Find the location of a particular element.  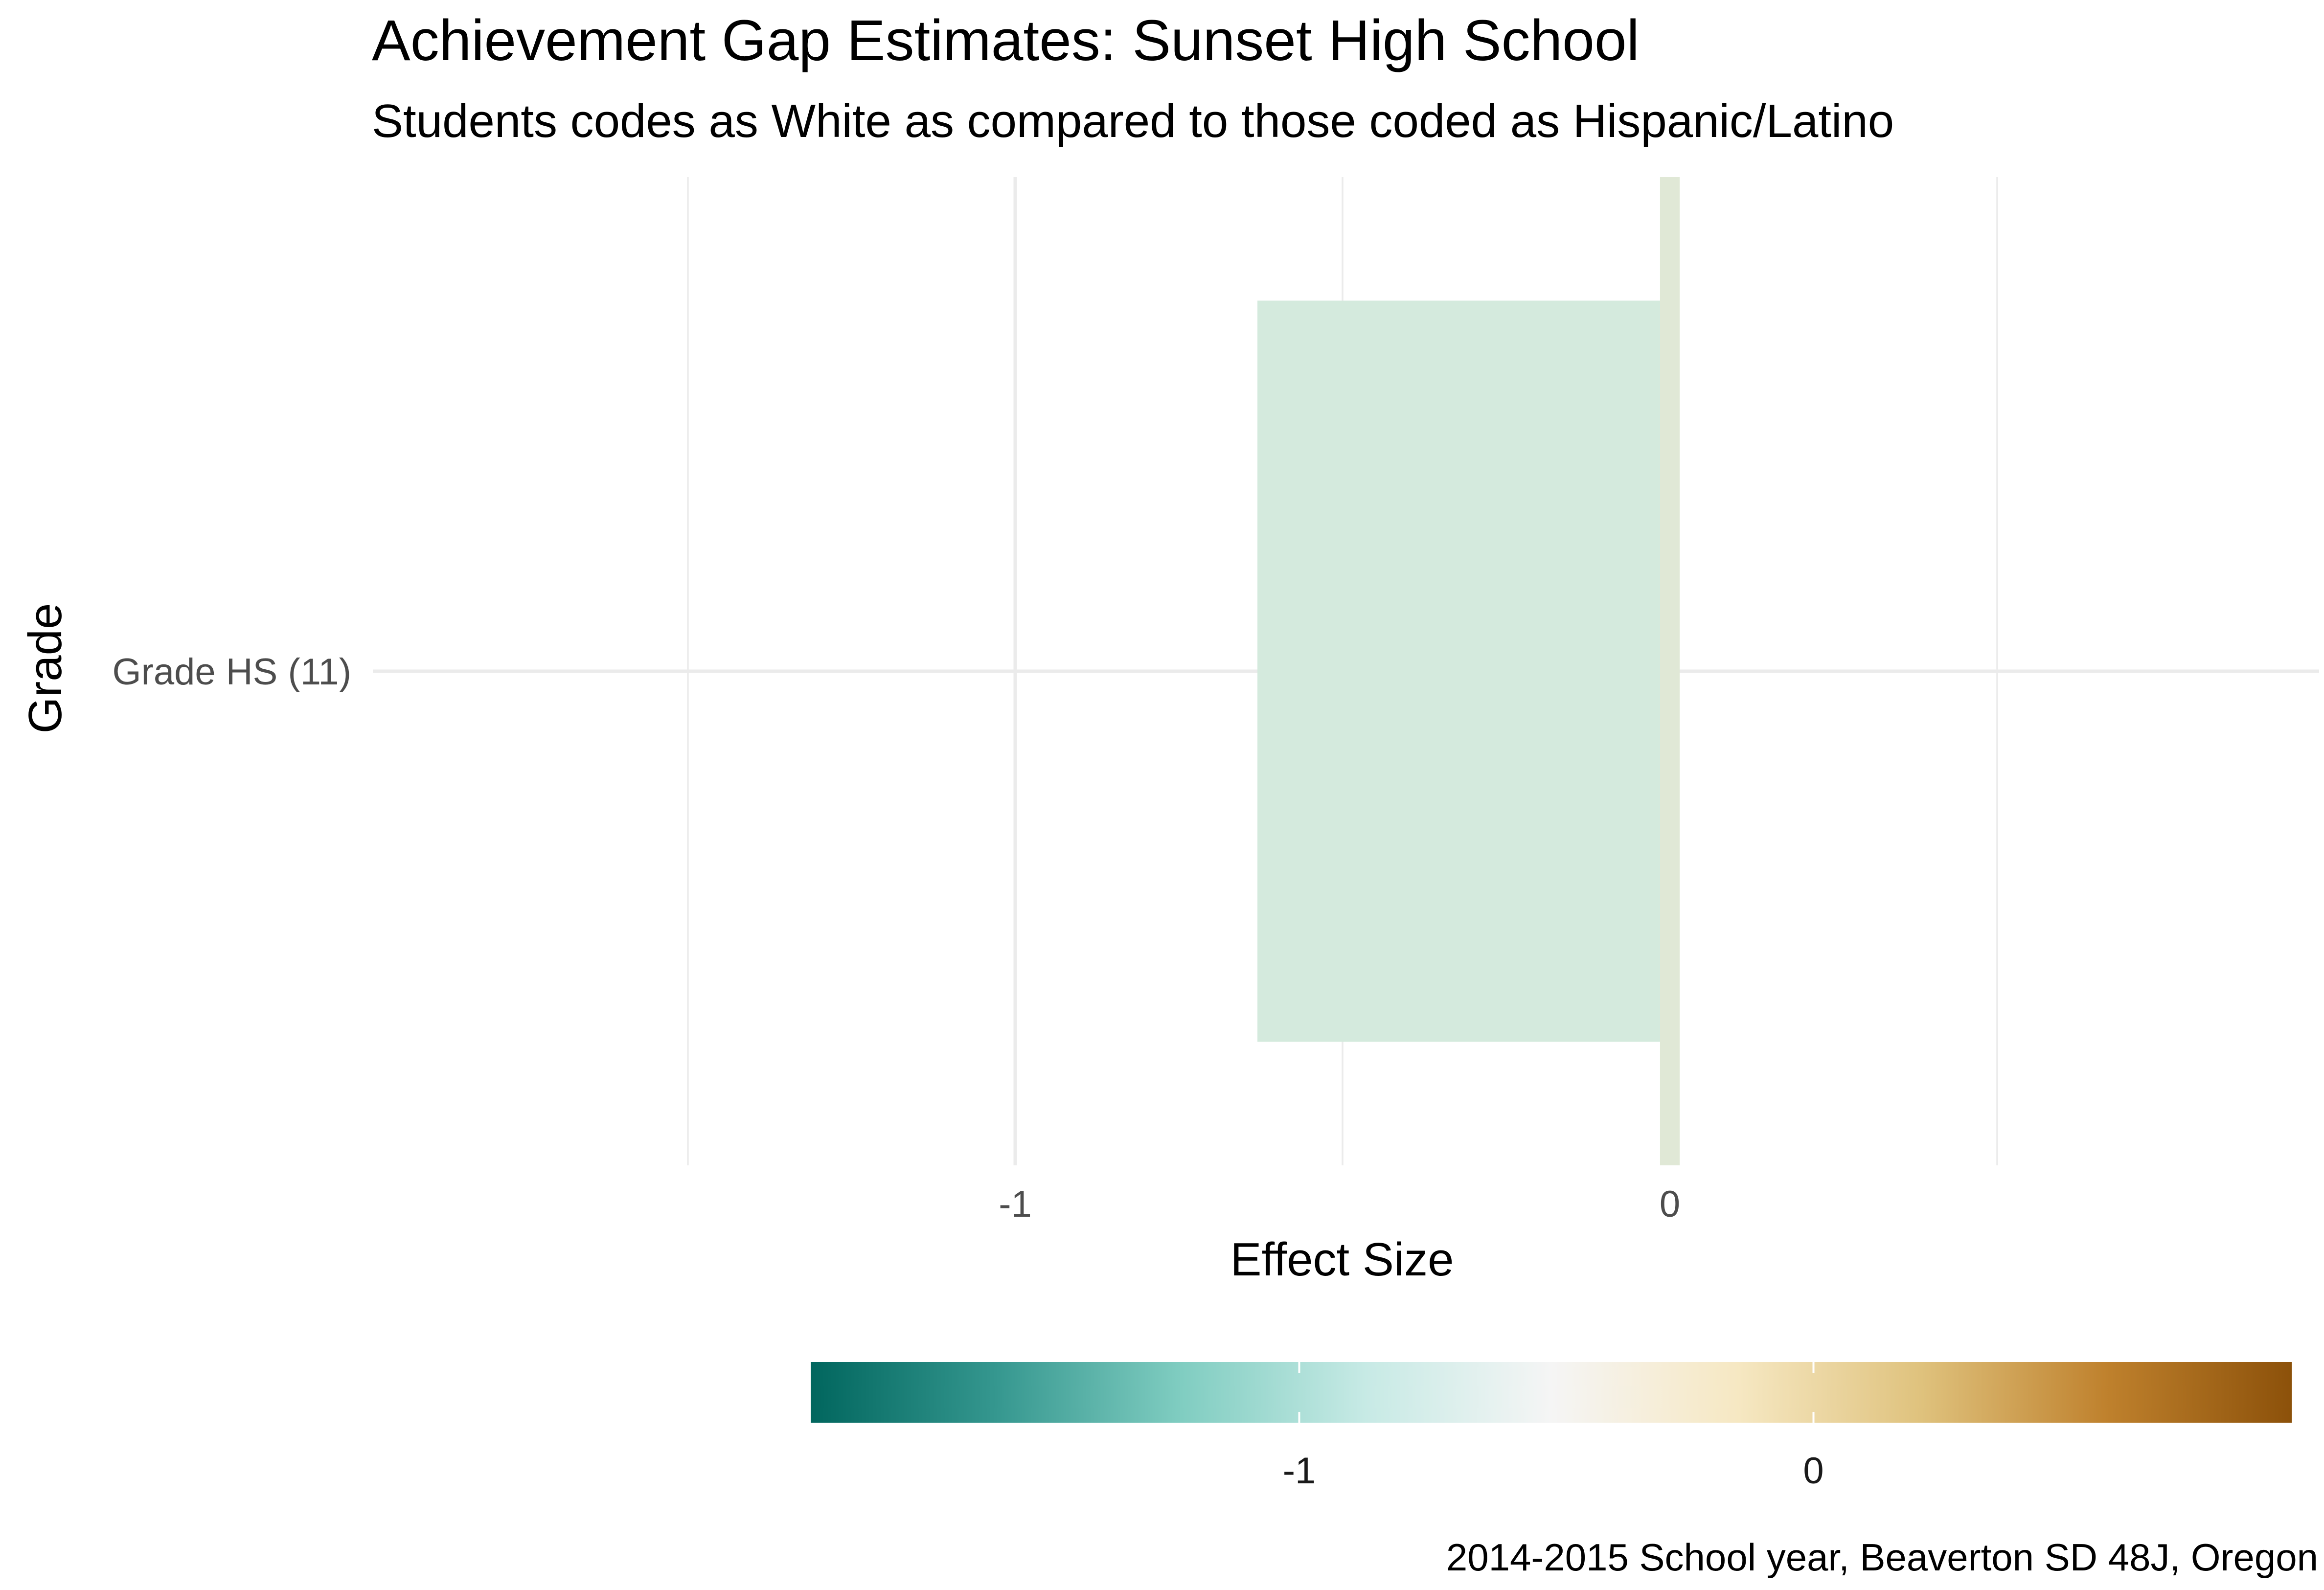

zero-reference-bar is located at coordinates (1670, 671).